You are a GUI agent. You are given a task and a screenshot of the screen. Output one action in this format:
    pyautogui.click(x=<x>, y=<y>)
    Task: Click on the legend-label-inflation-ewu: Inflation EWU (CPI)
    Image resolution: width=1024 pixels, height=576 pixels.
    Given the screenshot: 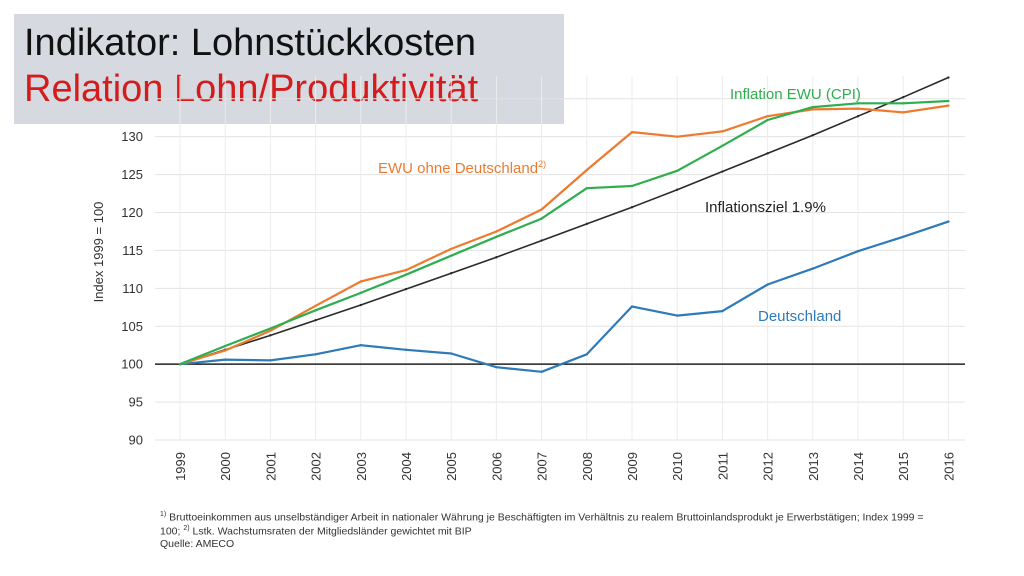 What is the action you would take?
    pyautogui.click(x=795, y=94)
    